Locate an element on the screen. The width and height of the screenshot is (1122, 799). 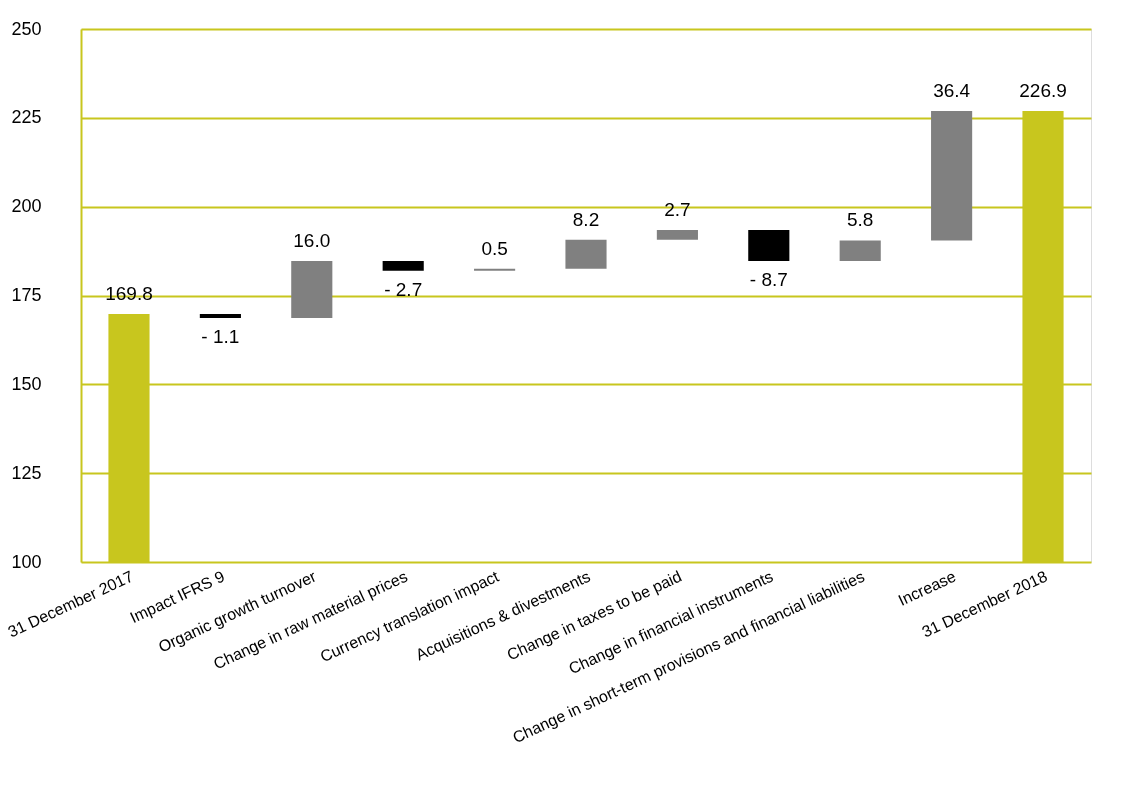
data-label: 226.9 is located at coordinates (1043, 91).